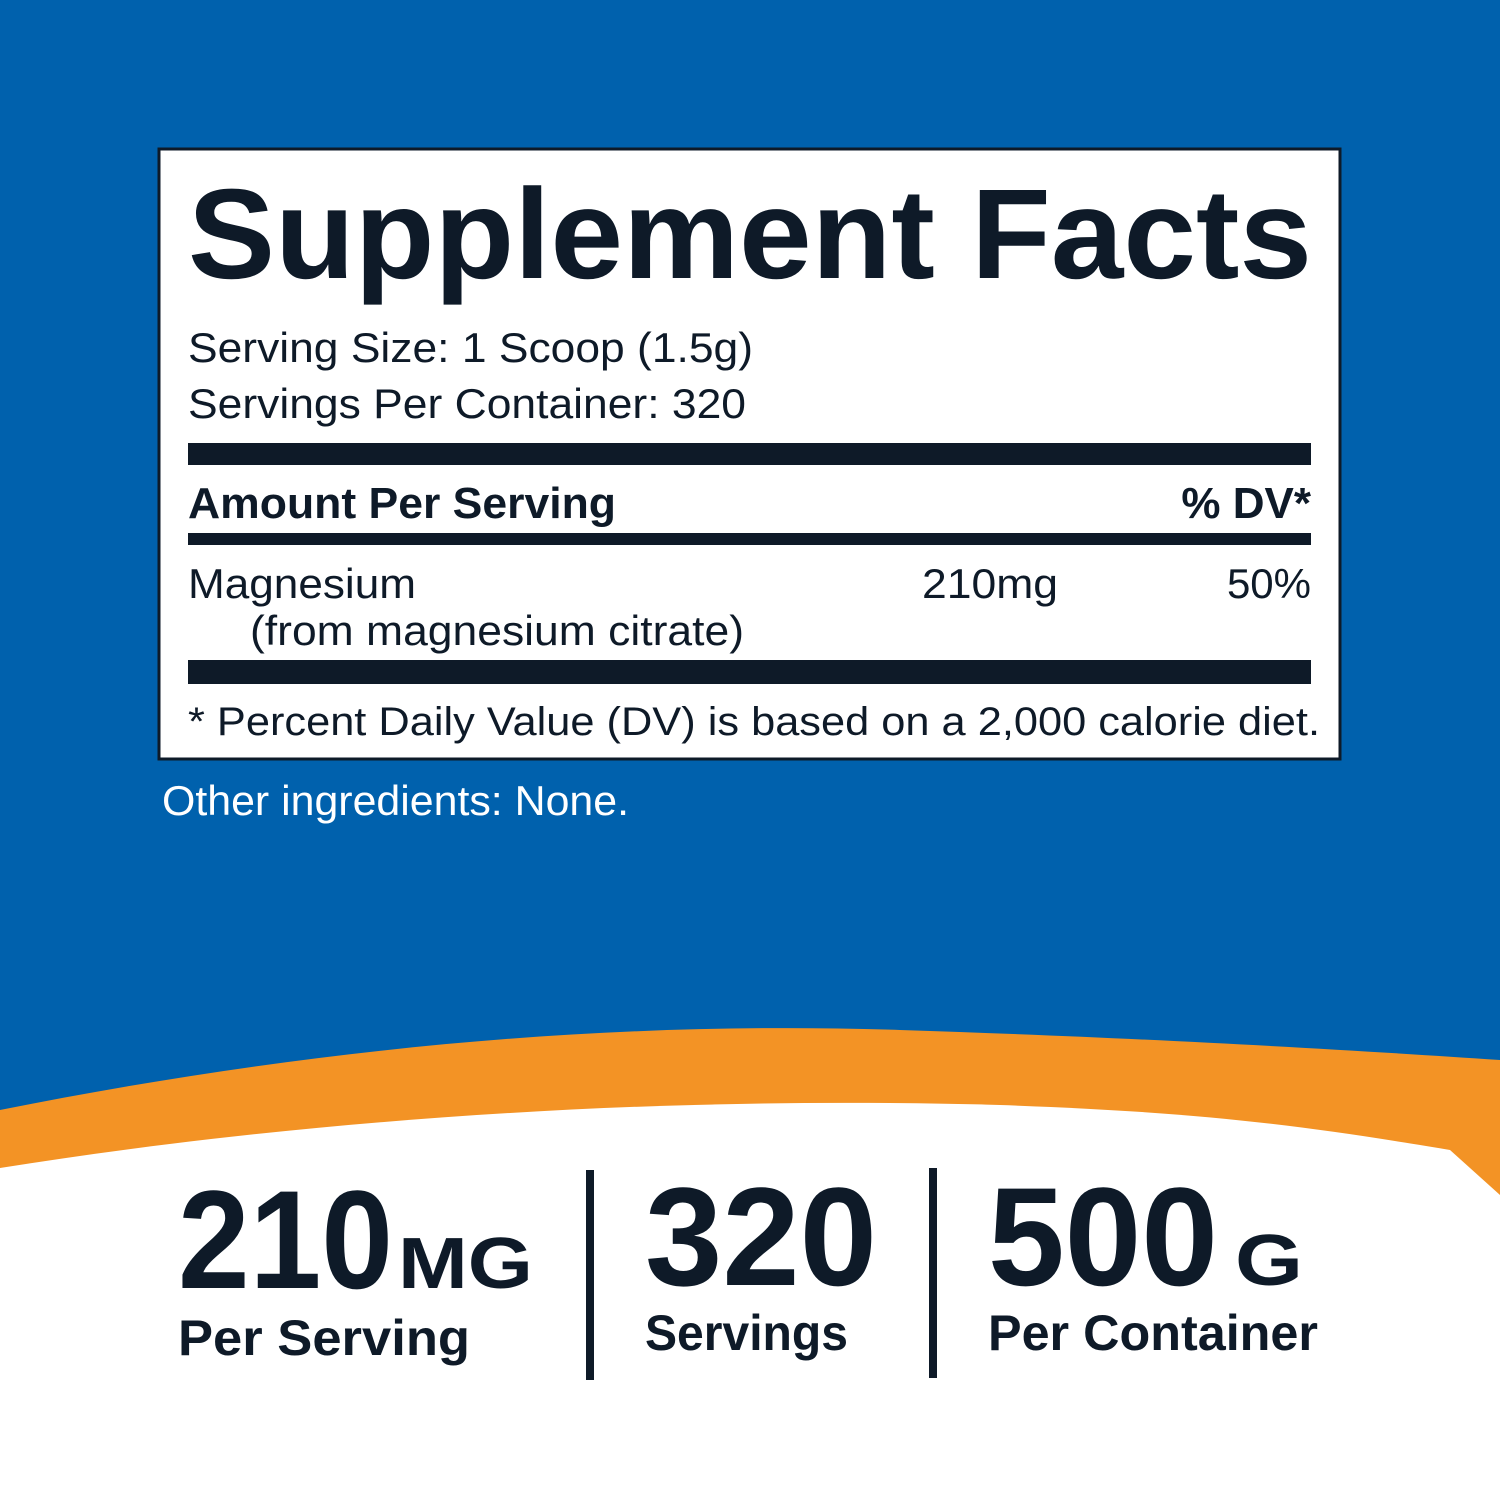 The width and height of the screenshot is (1500, 1500). I want to click on amount-header: Amount Per Serving, so click(402, 503).